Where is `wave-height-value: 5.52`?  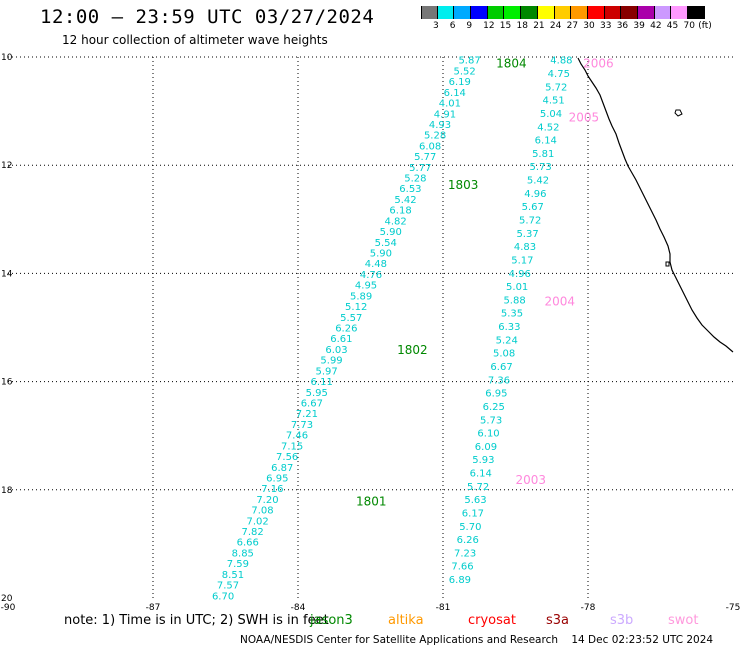
wave-height-value: 5.52 is located at coordinates (465, 71).